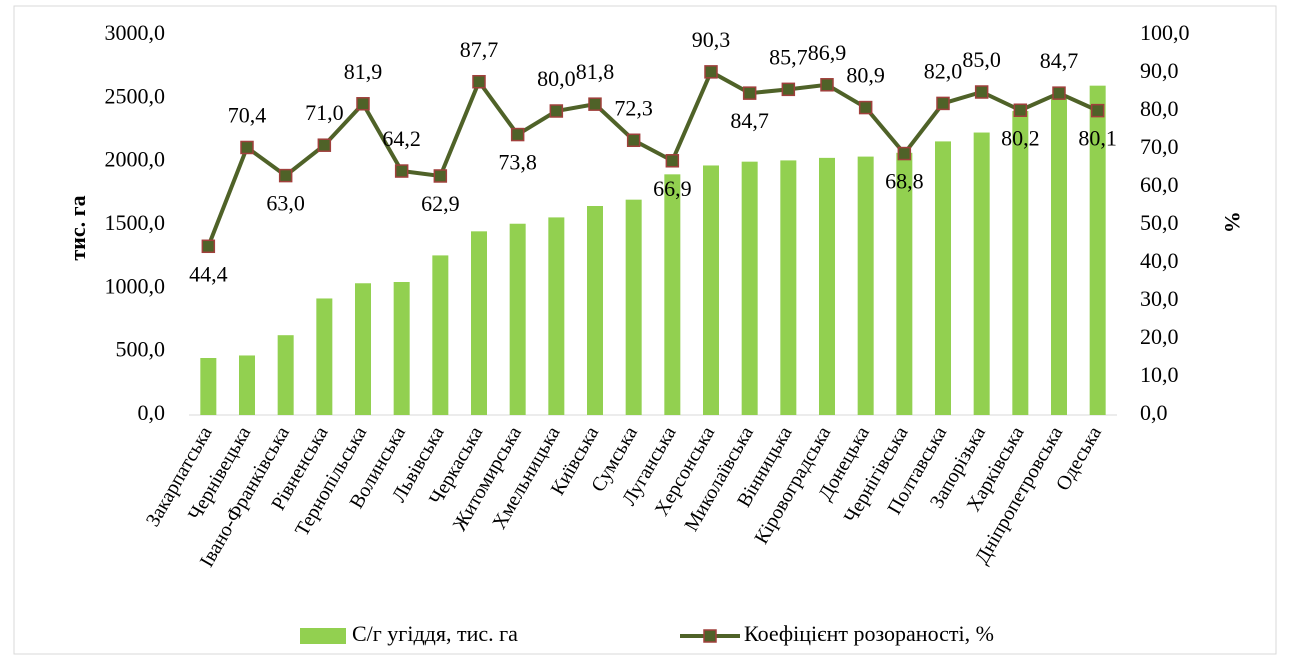 This screenshot has width=1291, height=660. What do you see at coordinates (135, 159) in the screenshot?
I see `y-tick-label: 2000,0` at bounding box center [135, 159].